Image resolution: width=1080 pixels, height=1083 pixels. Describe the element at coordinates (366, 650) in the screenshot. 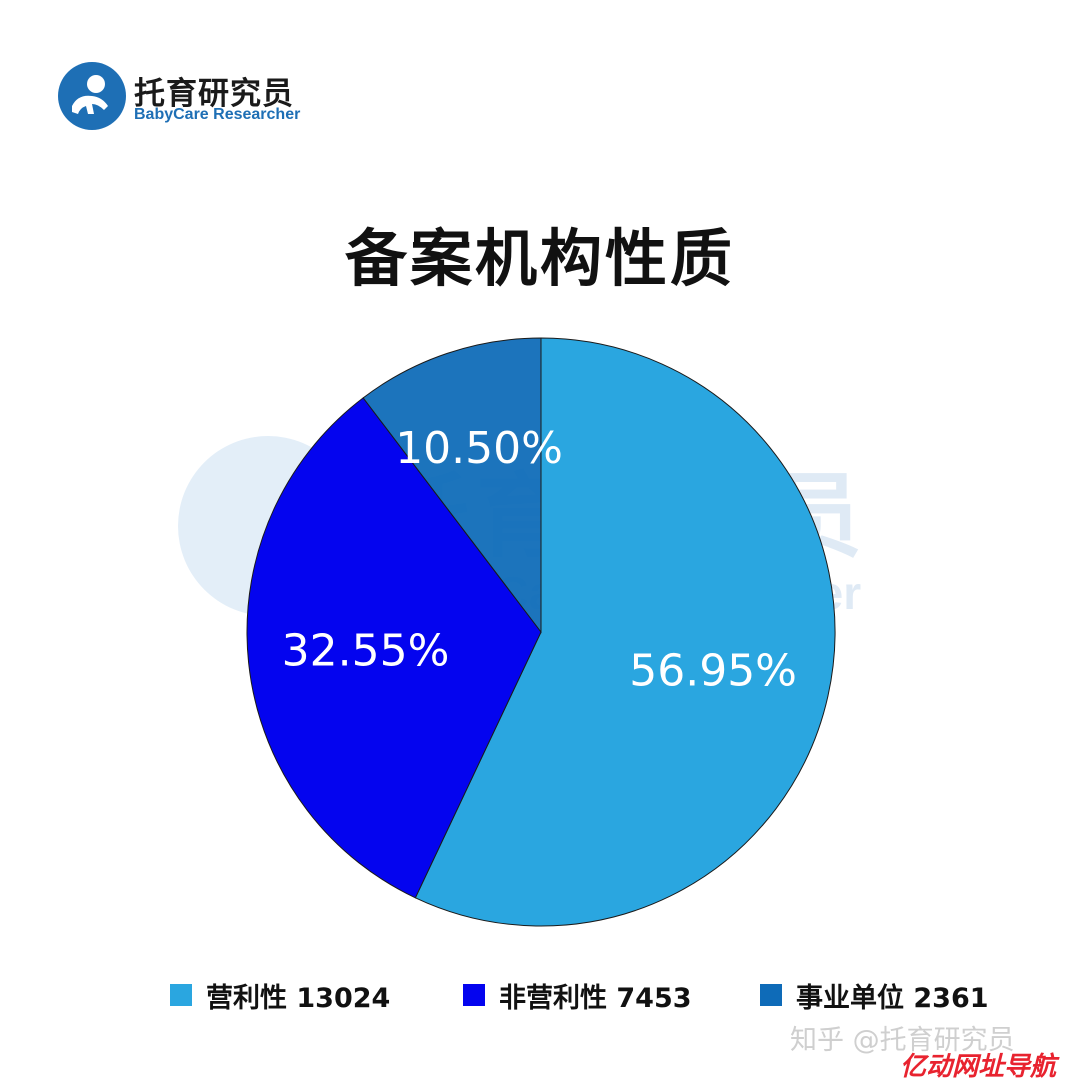

I see `slice-percent-label: 32.55%` at that location.